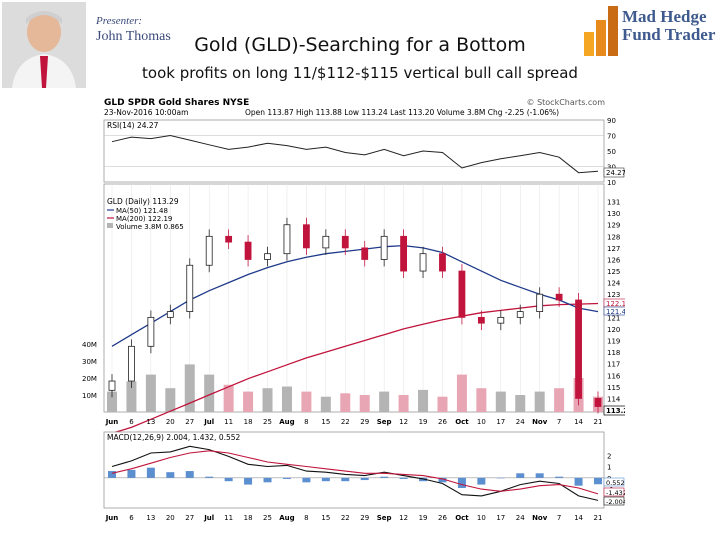 The width and height of the screenshot is (720, 540). I want to click on volume-tick-label: 20M, so click(89, 379).